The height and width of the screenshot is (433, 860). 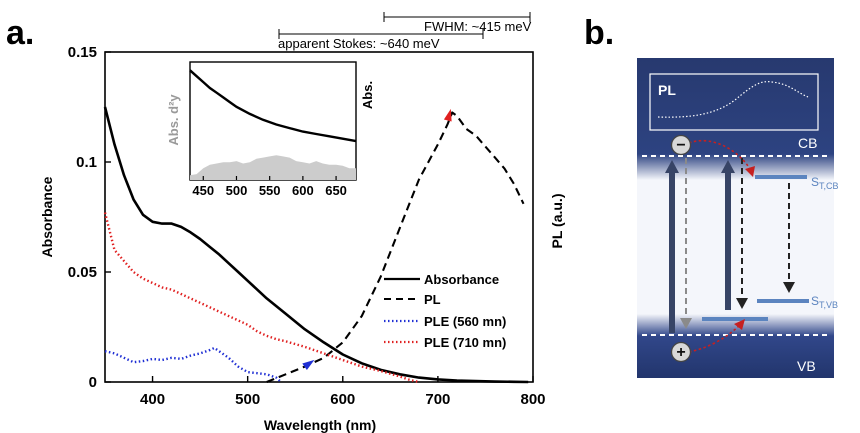 I want to click on vb-label: VB, so click(x=806, y=366).